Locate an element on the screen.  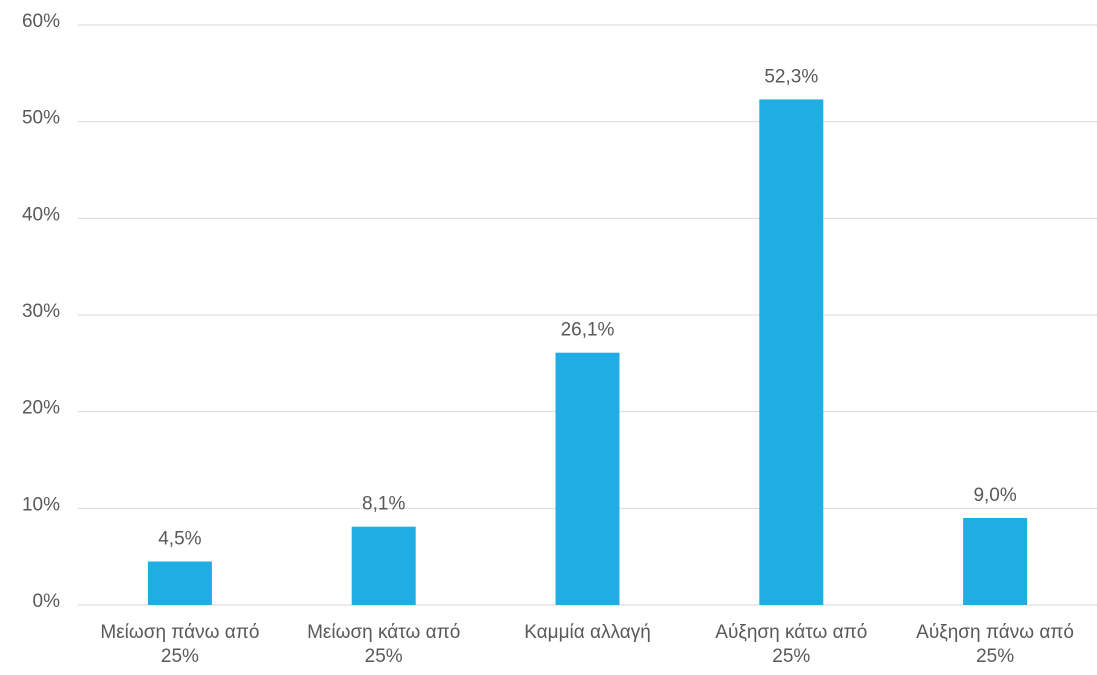
x-tick-label: Αύξηση κάτω από 25% is located at coordinates (791, 644).